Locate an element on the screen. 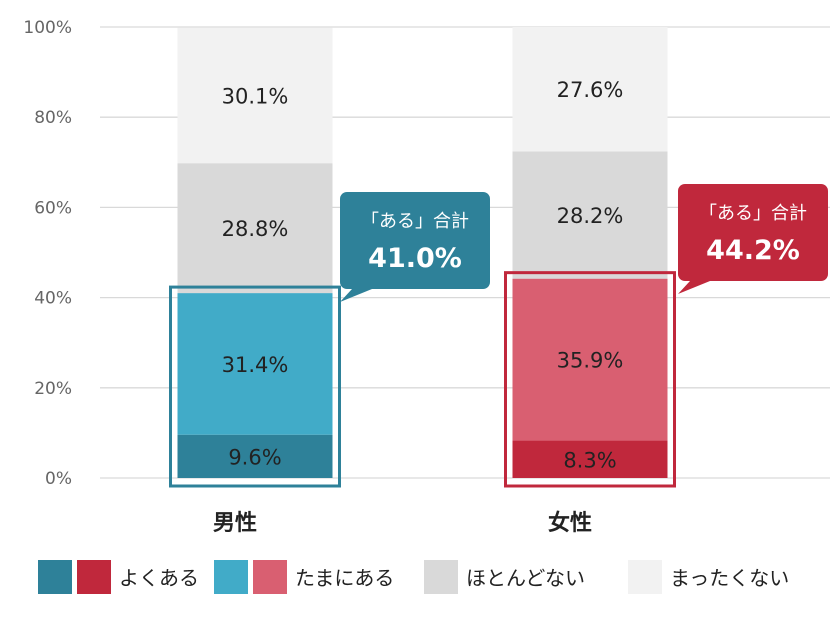 This screenshot has width=840, height=638. data-label: 27.6% is located at coordinates (590, 90).